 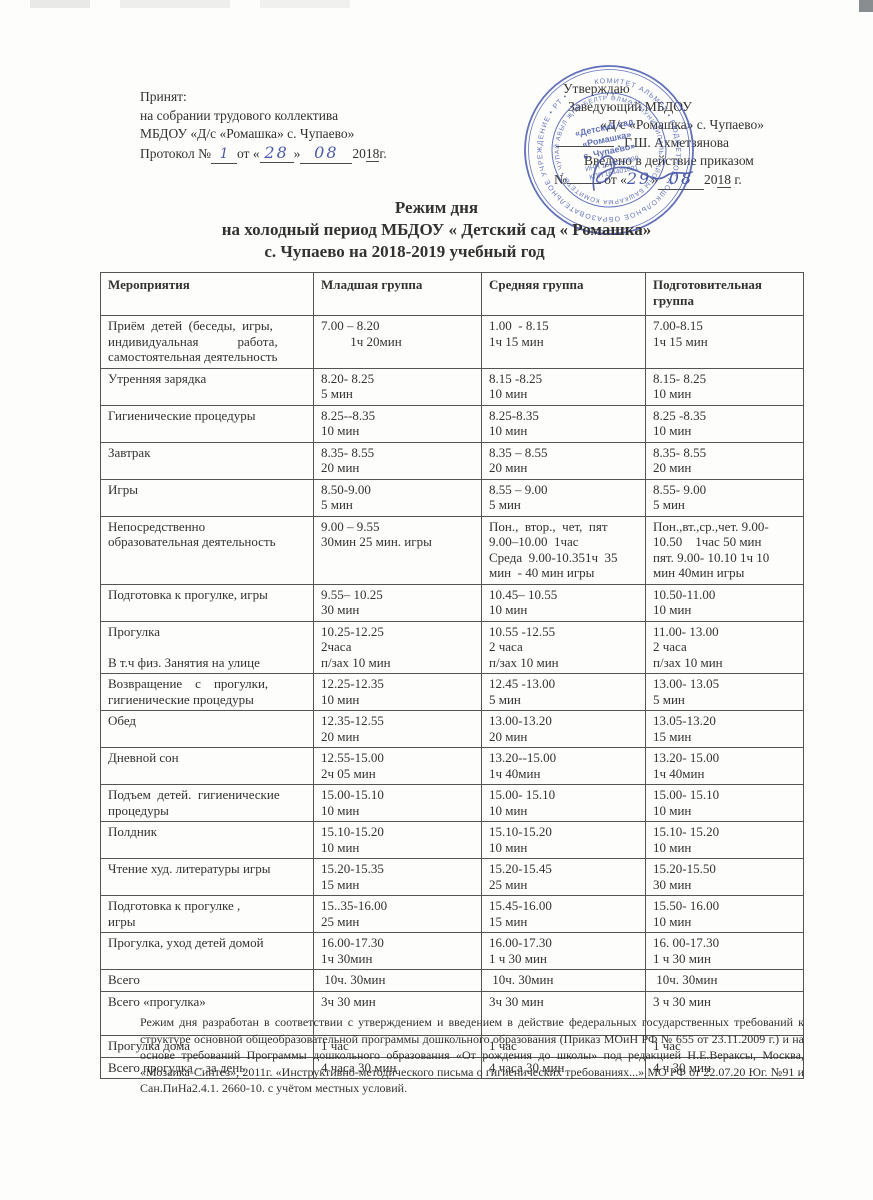 I want to click on time-value: 16.00-17.30 1ч 30мин, so click(x=397, y=951).